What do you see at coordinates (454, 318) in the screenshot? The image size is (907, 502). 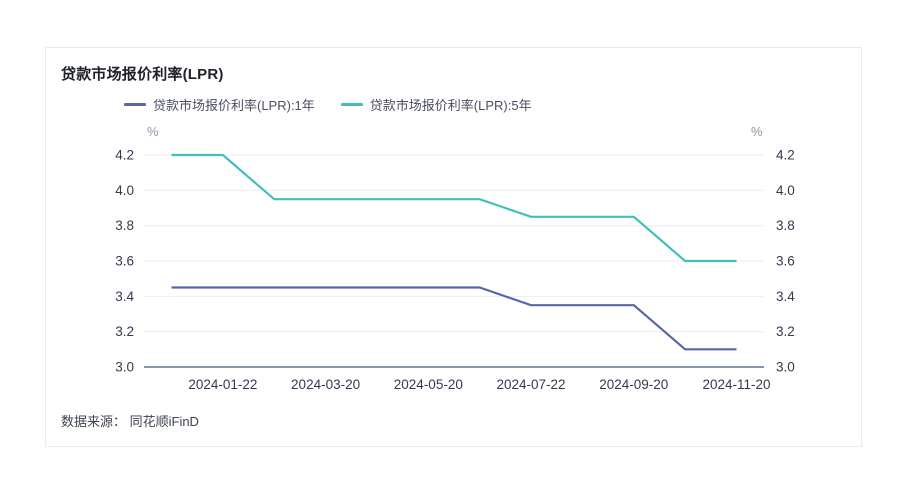 I see `series-line-1y` at bounding box center [454, 318].